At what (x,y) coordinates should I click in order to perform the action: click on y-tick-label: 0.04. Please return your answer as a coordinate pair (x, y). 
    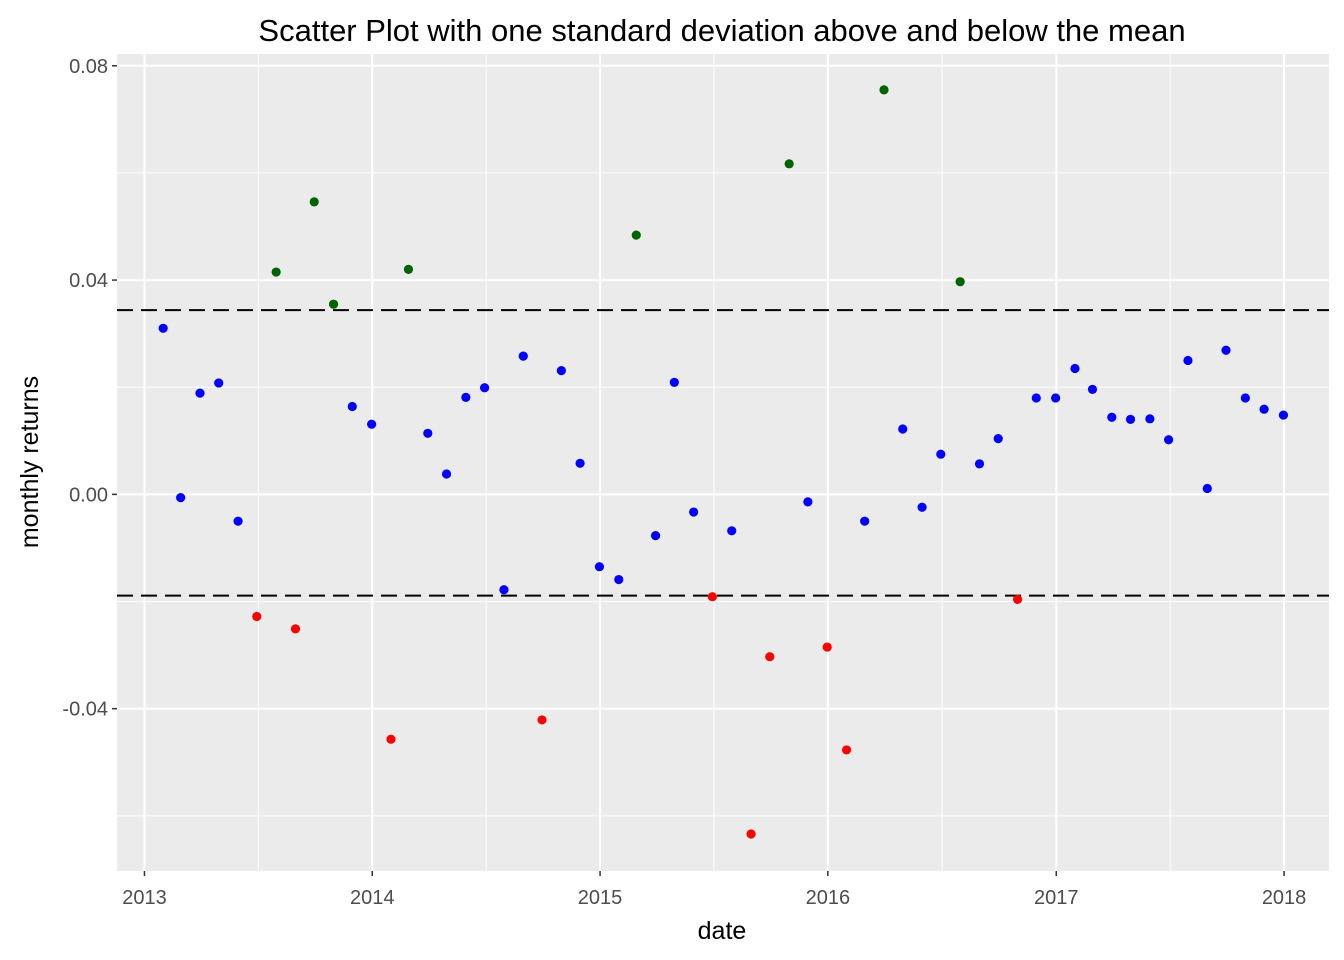
    Looking at the image, I should click on (88, 281).